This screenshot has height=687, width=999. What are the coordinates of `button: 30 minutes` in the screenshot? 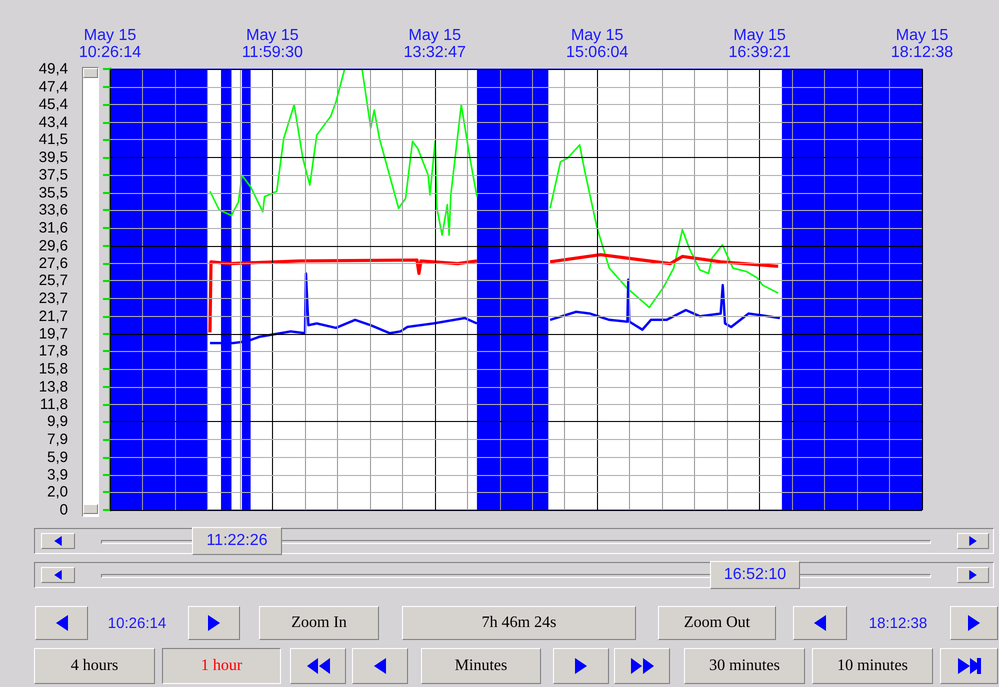 It's located at (744, 666).